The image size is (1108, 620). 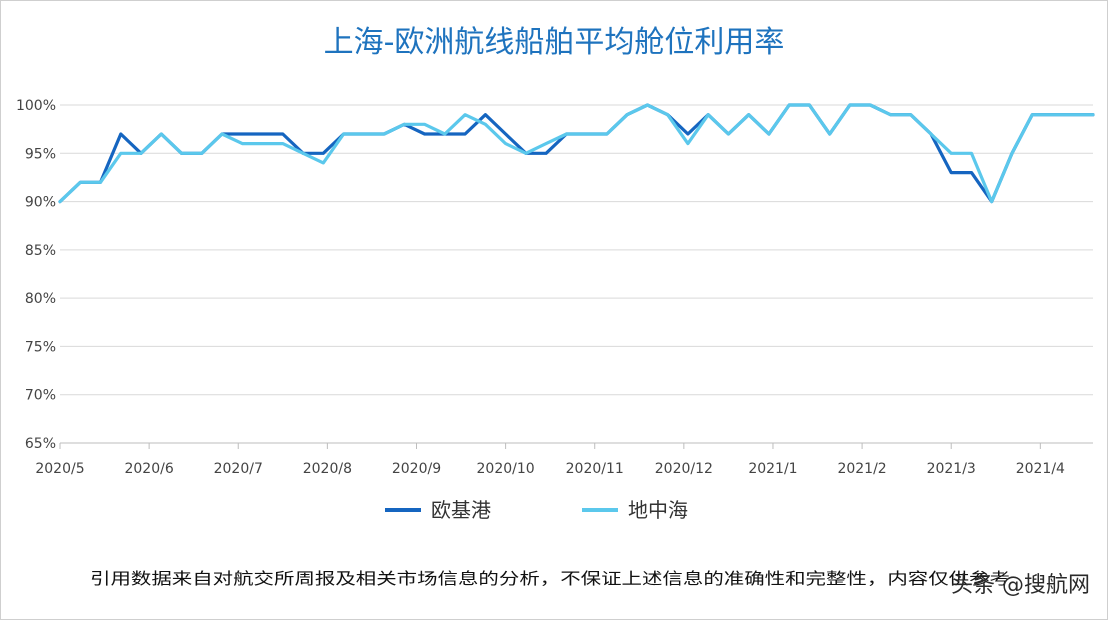 I want to click on y-tick-label: 100%, so click(x=36, y=106).